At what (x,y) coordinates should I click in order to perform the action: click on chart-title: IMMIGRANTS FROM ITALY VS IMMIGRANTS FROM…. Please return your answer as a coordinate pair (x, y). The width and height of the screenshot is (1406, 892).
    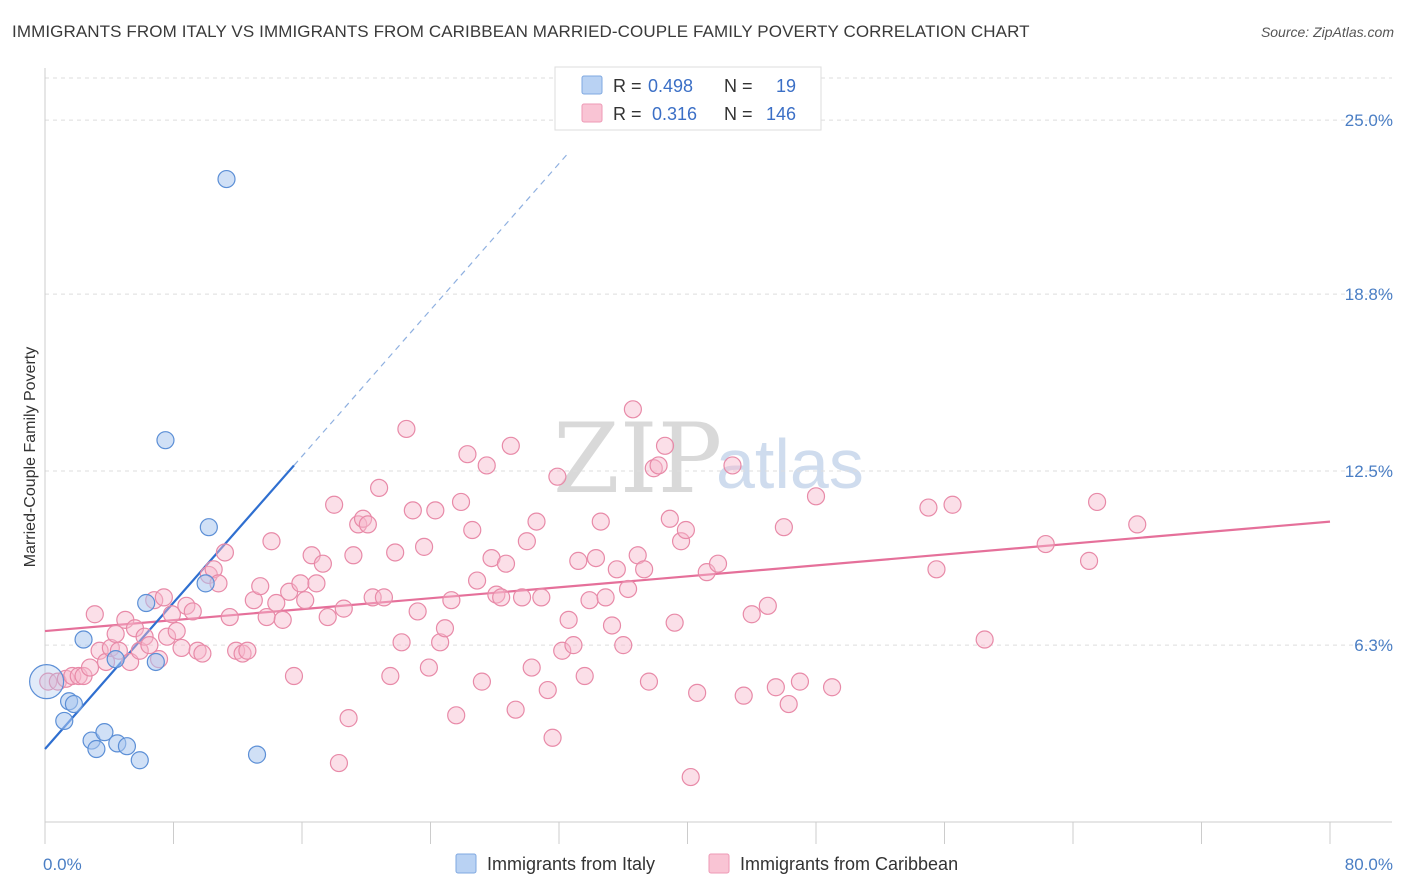
    Looking at the image, I should click on (521, 31).